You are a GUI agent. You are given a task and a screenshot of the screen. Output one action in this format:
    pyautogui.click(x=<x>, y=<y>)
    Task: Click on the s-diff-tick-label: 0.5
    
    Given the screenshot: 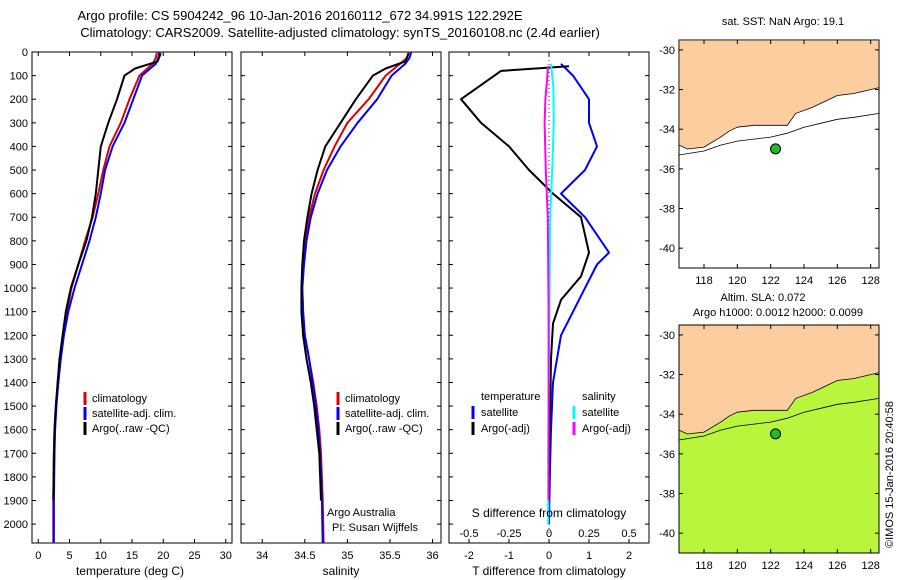 What is the action you would take?
    pyautogui.click(x=628, y=534)
    